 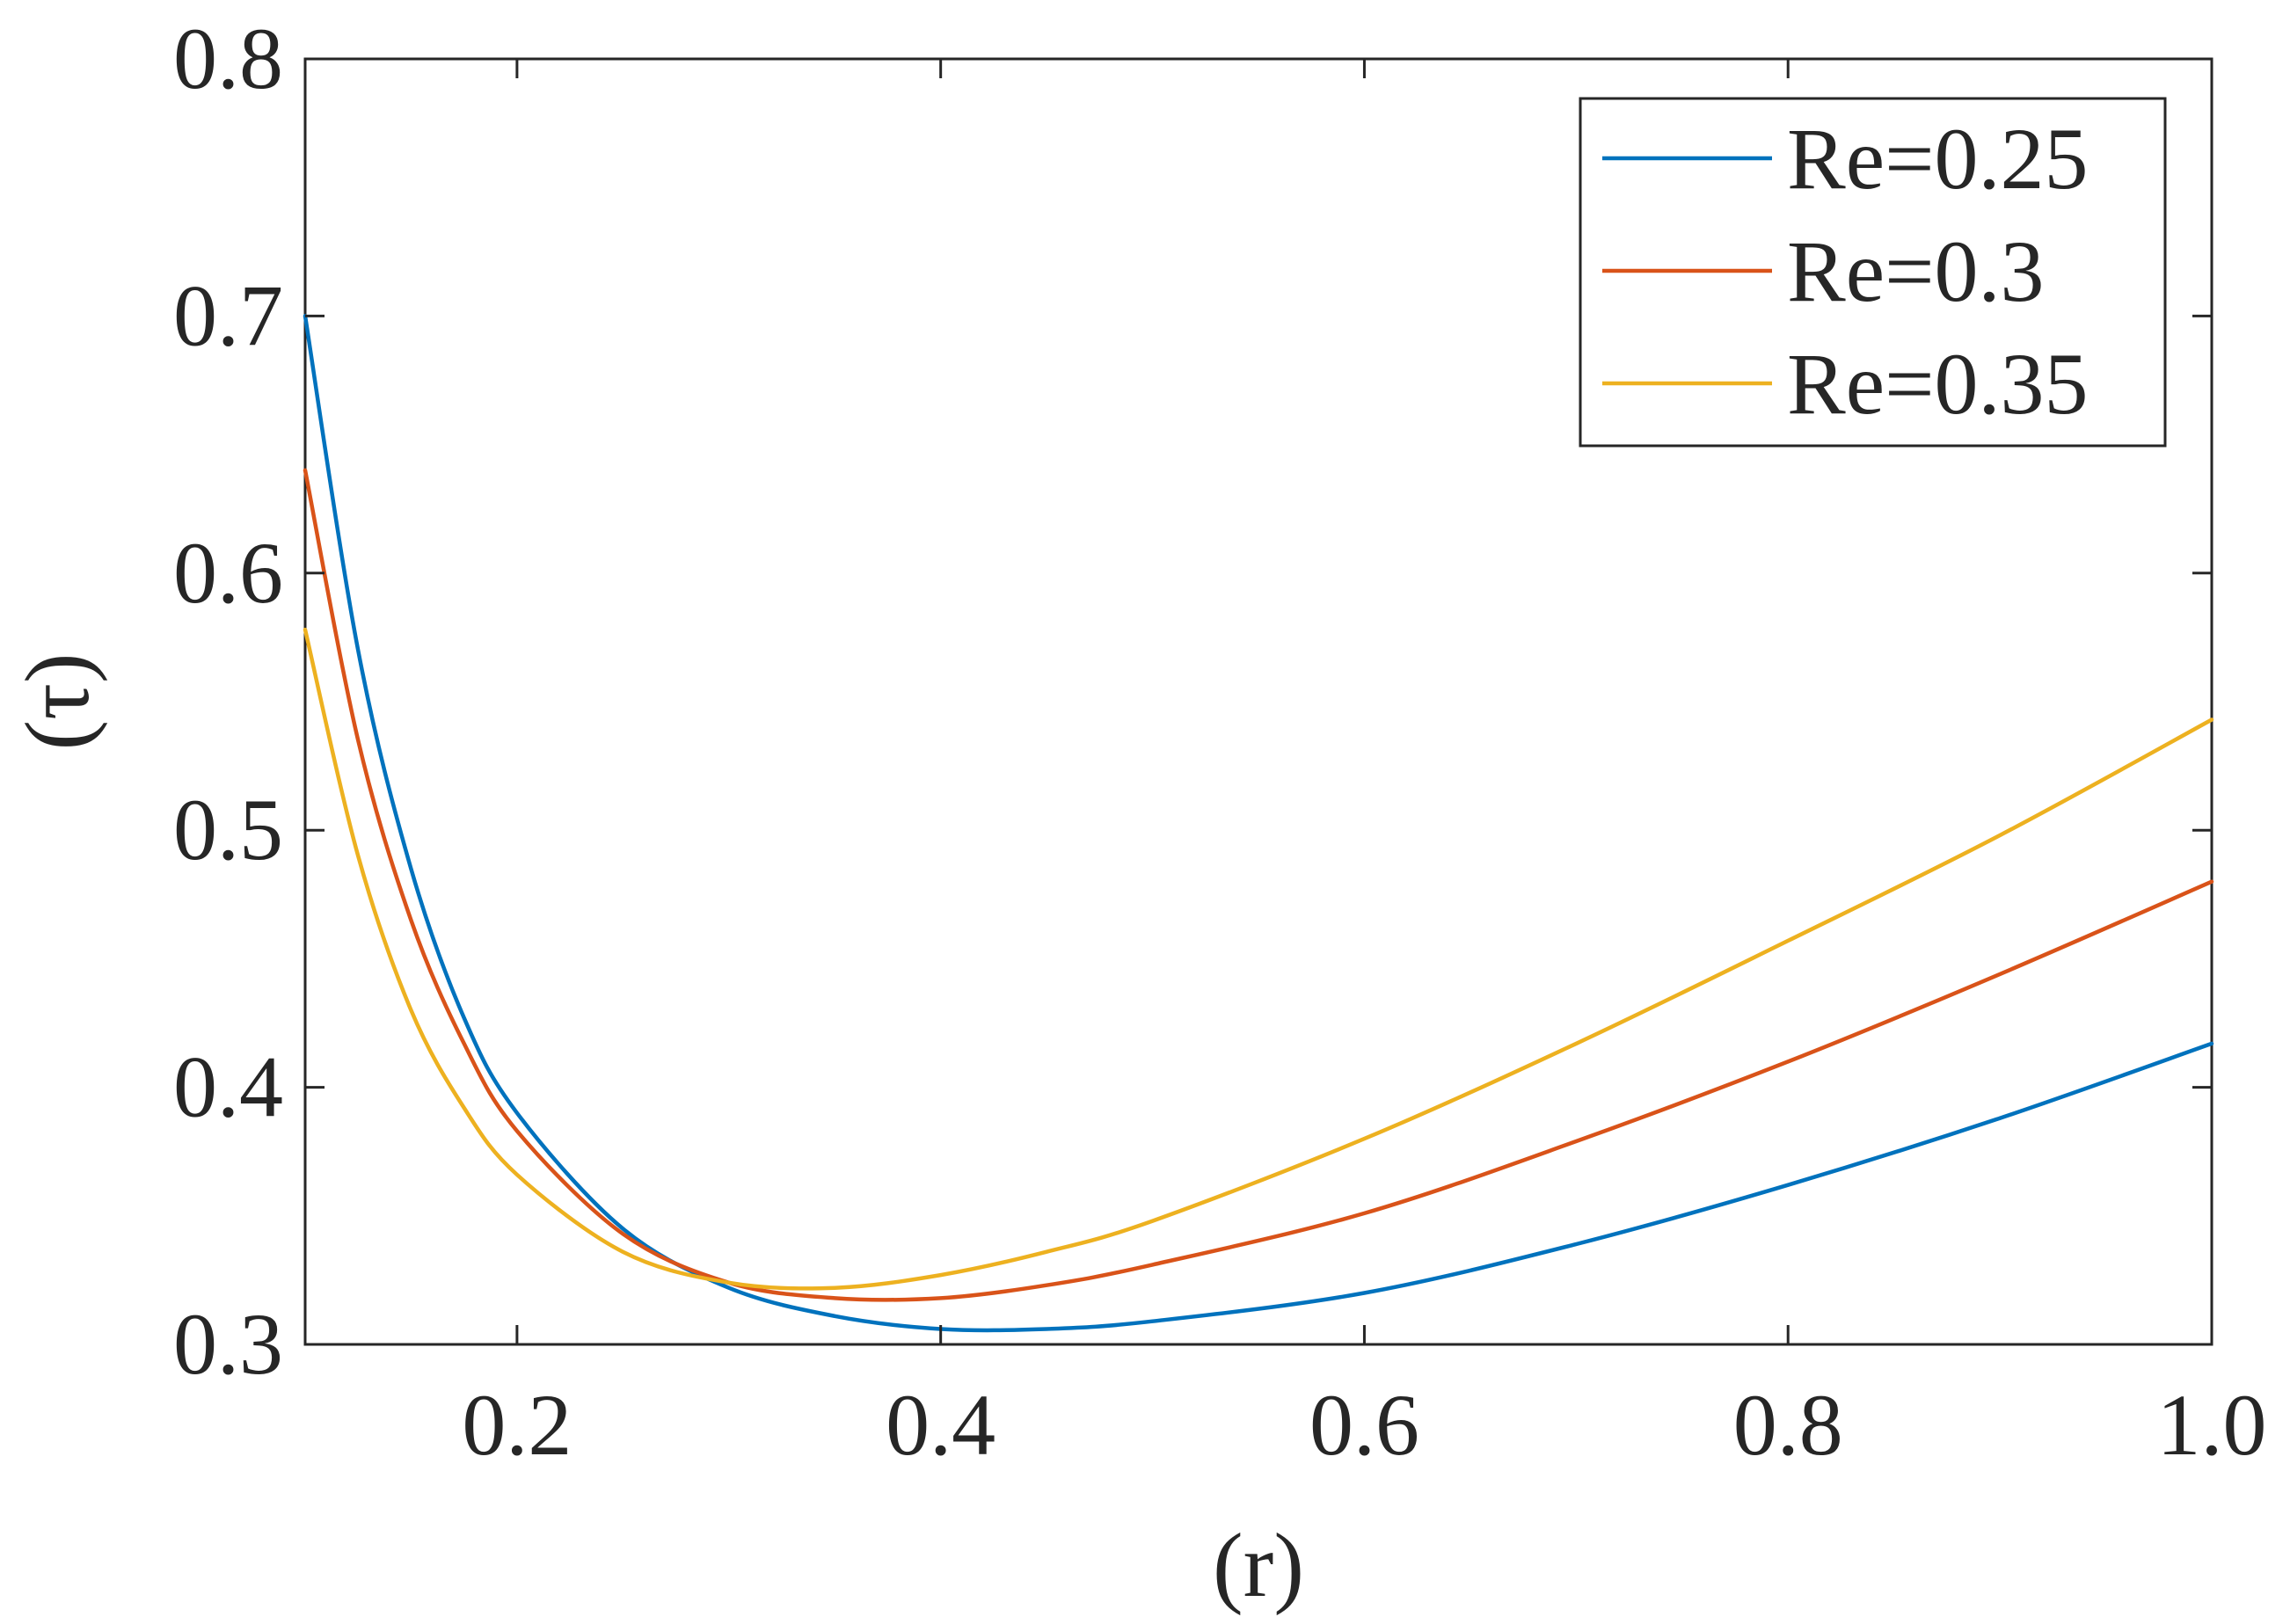 I want to click on x-tick-label: 0.6, so click(x=1364, y=1425).